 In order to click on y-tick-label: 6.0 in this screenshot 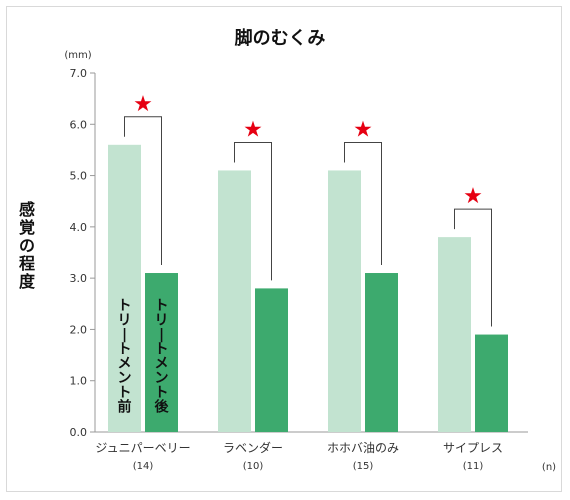, I will do `click(79, 124)`.